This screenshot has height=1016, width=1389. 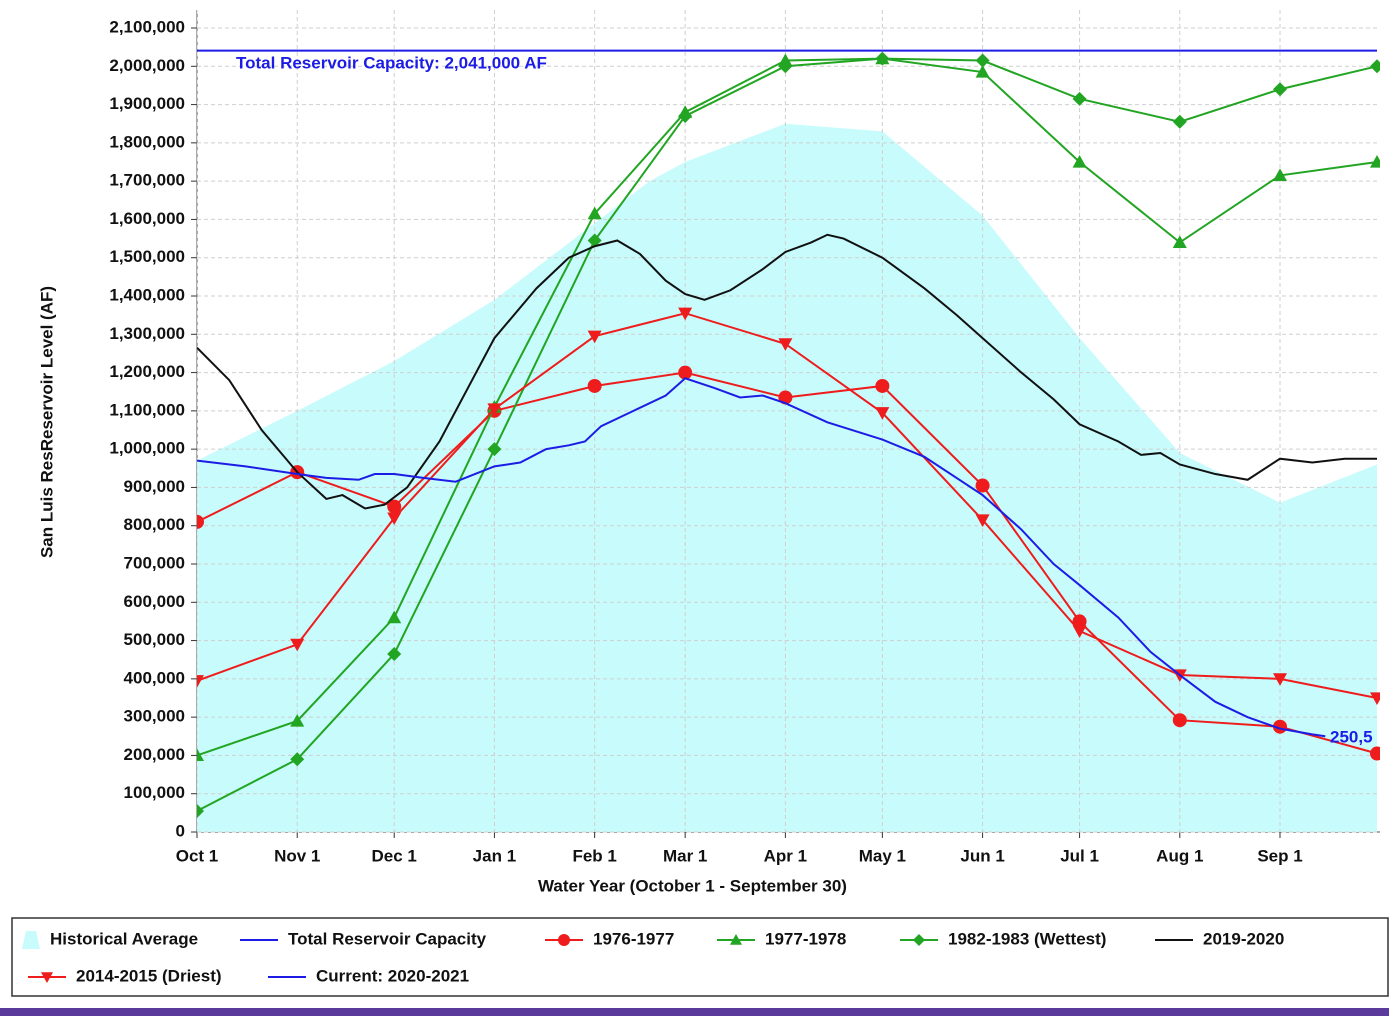 I want to click on y-tick-label: 1,400,000, so click(x=147, y=294).